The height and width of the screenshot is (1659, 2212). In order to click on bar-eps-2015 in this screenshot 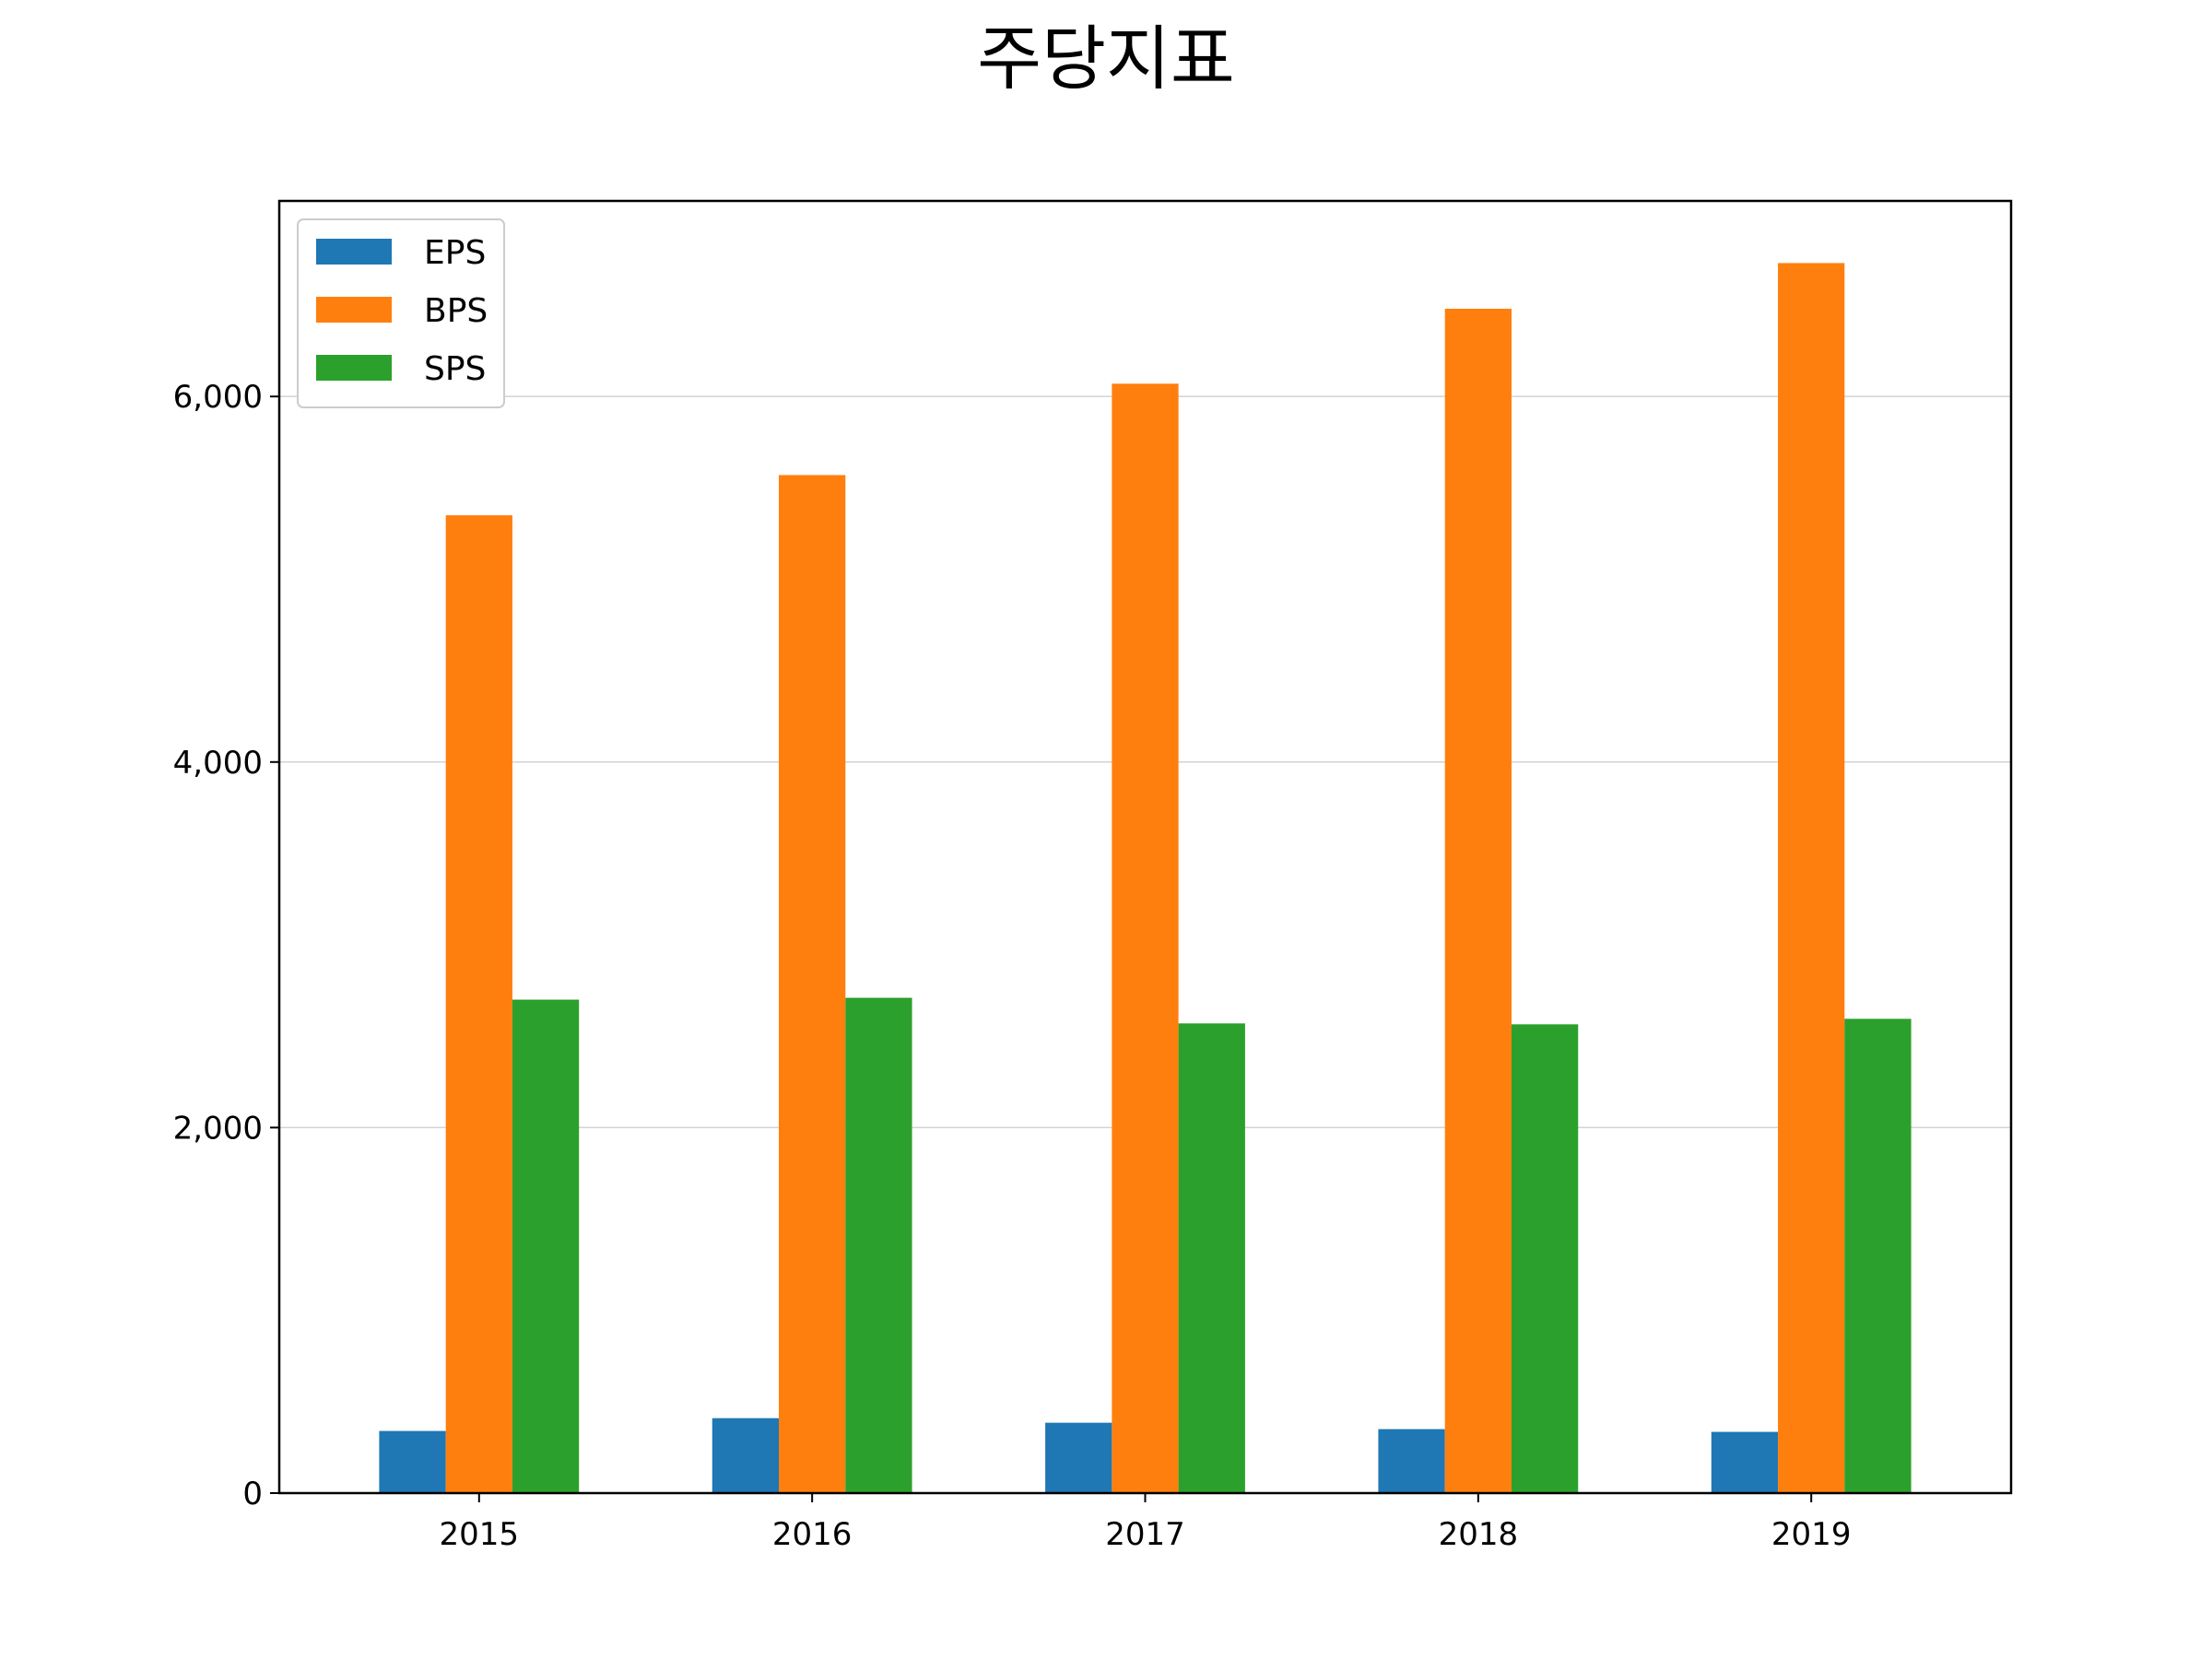, I will do `click(412, 1461)`.